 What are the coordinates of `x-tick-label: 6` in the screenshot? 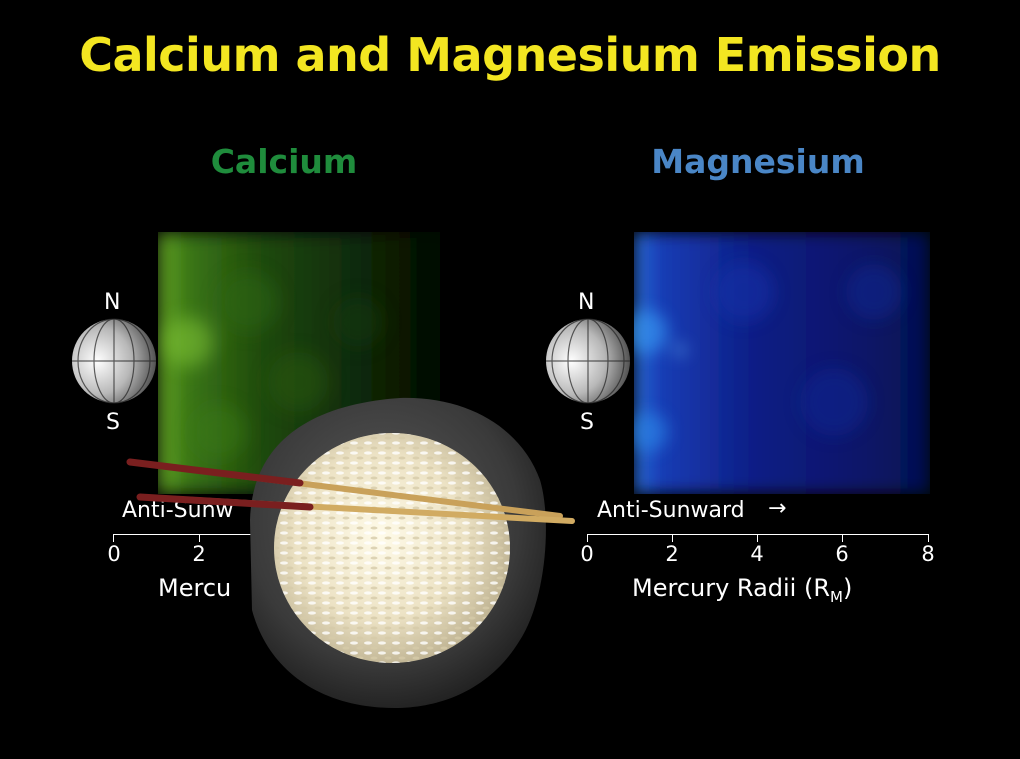 It's located at (842, 554).